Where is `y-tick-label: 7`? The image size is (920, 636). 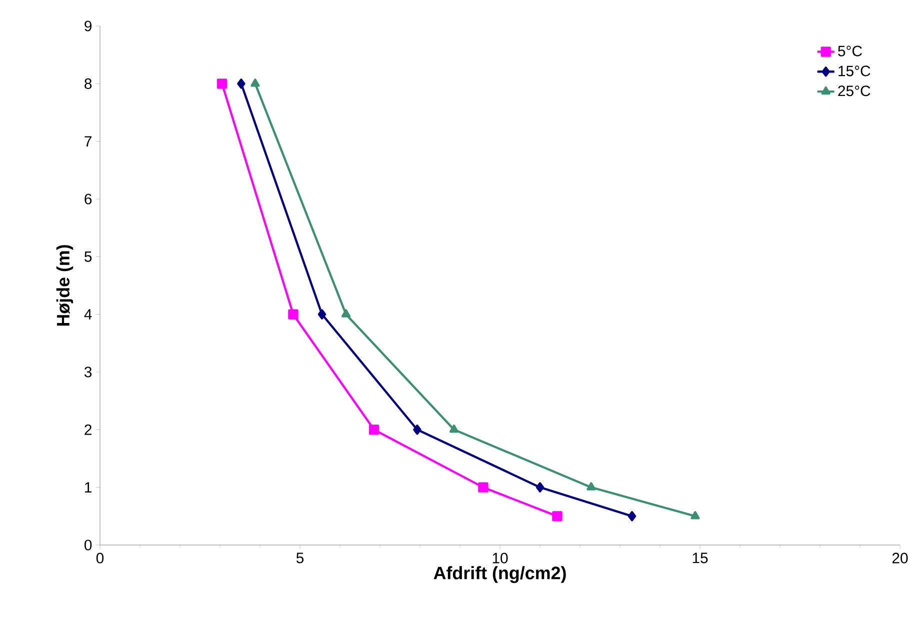 y-tick-label: 7 is located at coordinates (88, 141).